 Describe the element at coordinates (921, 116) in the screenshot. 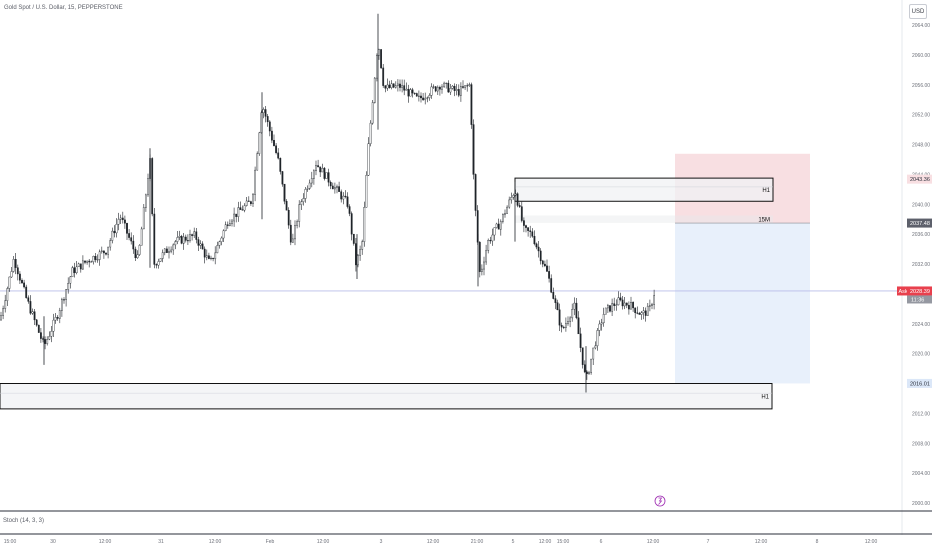

I see `price-tick-label: 2052.00` at that location.